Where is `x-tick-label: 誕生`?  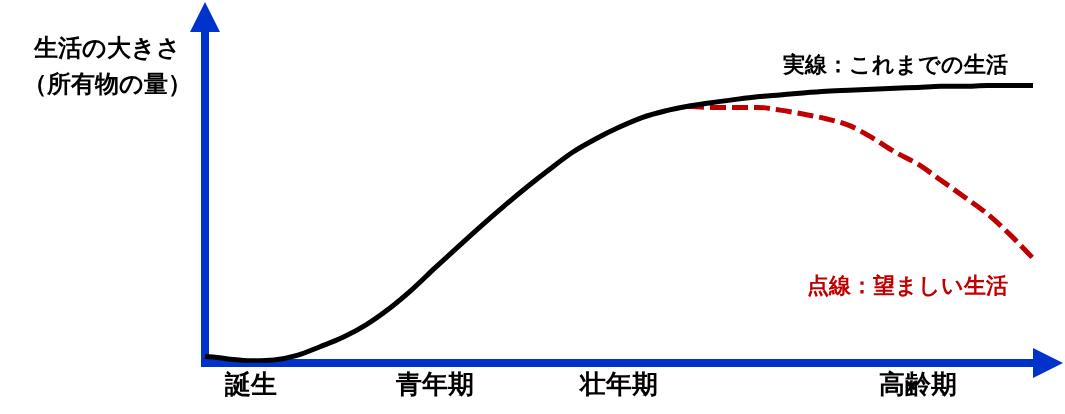
x-tick-label: 誕生 is located at coordinates (250, 384).